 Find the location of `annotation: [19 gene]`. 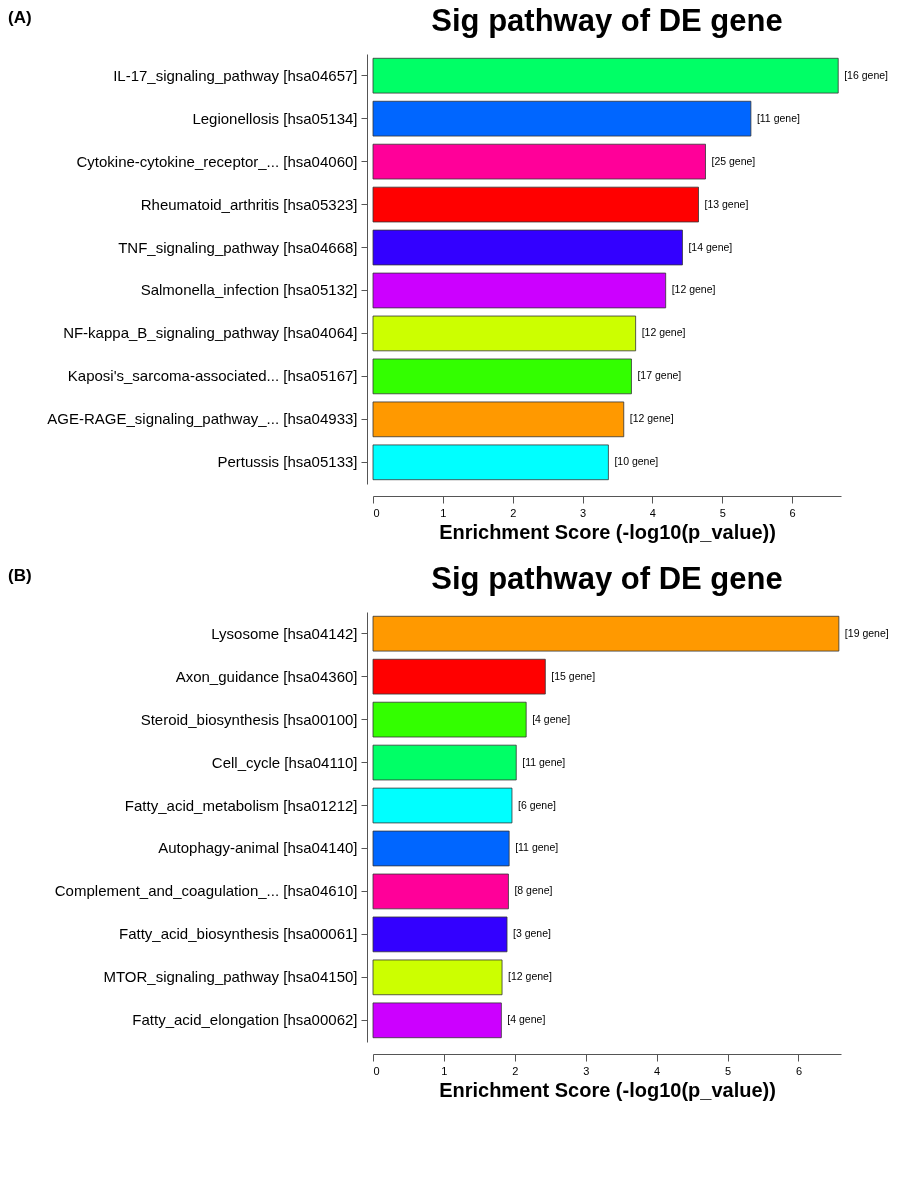

annotation: [19 gene] is located at coordinates (866, 632).